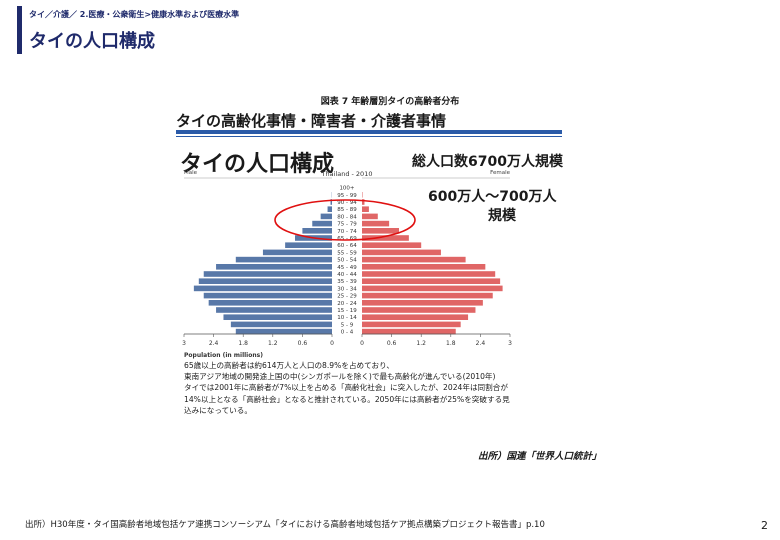  Describe the element at coordinates (764, 525) in the screenshot. I see `page-number: 2` at that location.